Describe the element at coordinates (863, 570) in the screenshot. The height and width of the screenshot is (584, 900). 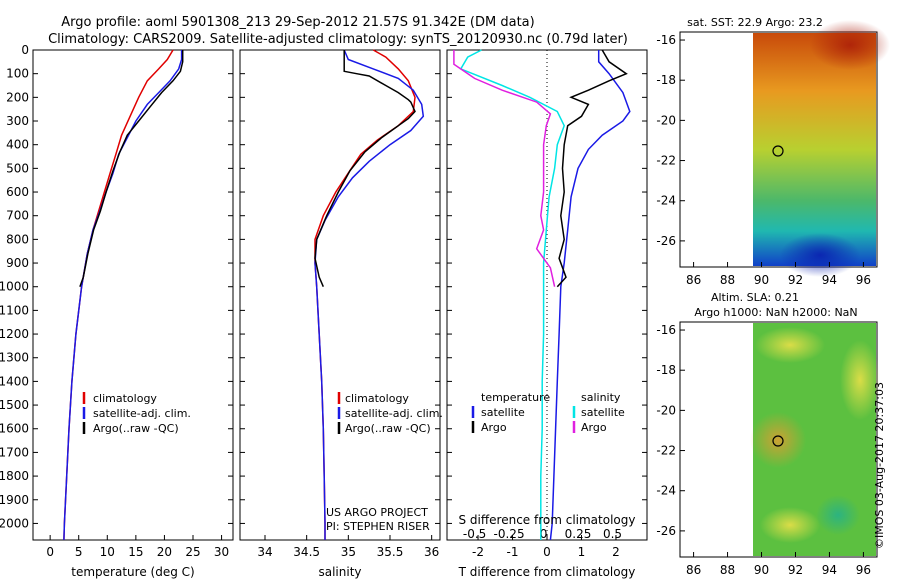
I see `map-x-tick-label: 96` at that location.